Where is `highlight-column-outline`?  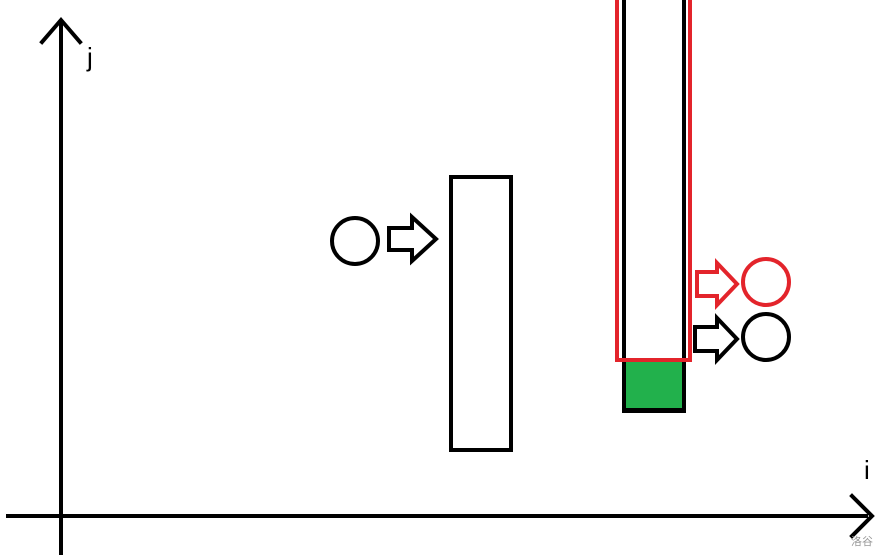 highlight-column-outline is located at coordinates (653, 181).